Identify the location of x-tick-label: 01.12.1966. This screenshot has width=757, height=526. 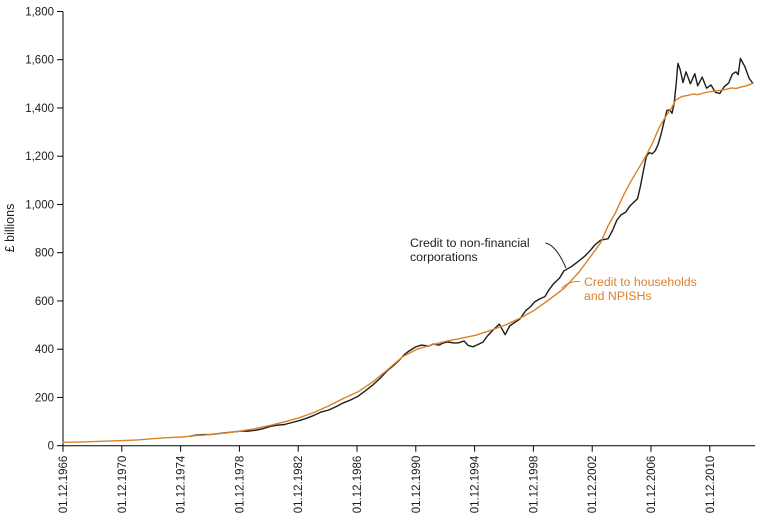
(64, 485).